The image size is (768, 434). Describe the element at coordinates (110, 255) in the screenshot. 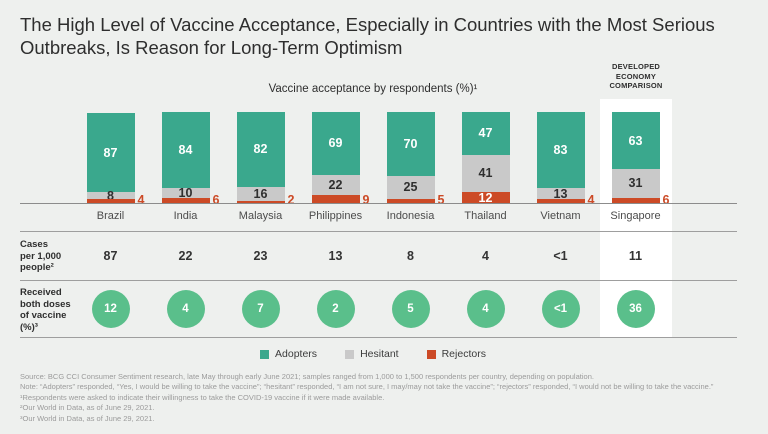

I see `cases-value: 87` at that location.